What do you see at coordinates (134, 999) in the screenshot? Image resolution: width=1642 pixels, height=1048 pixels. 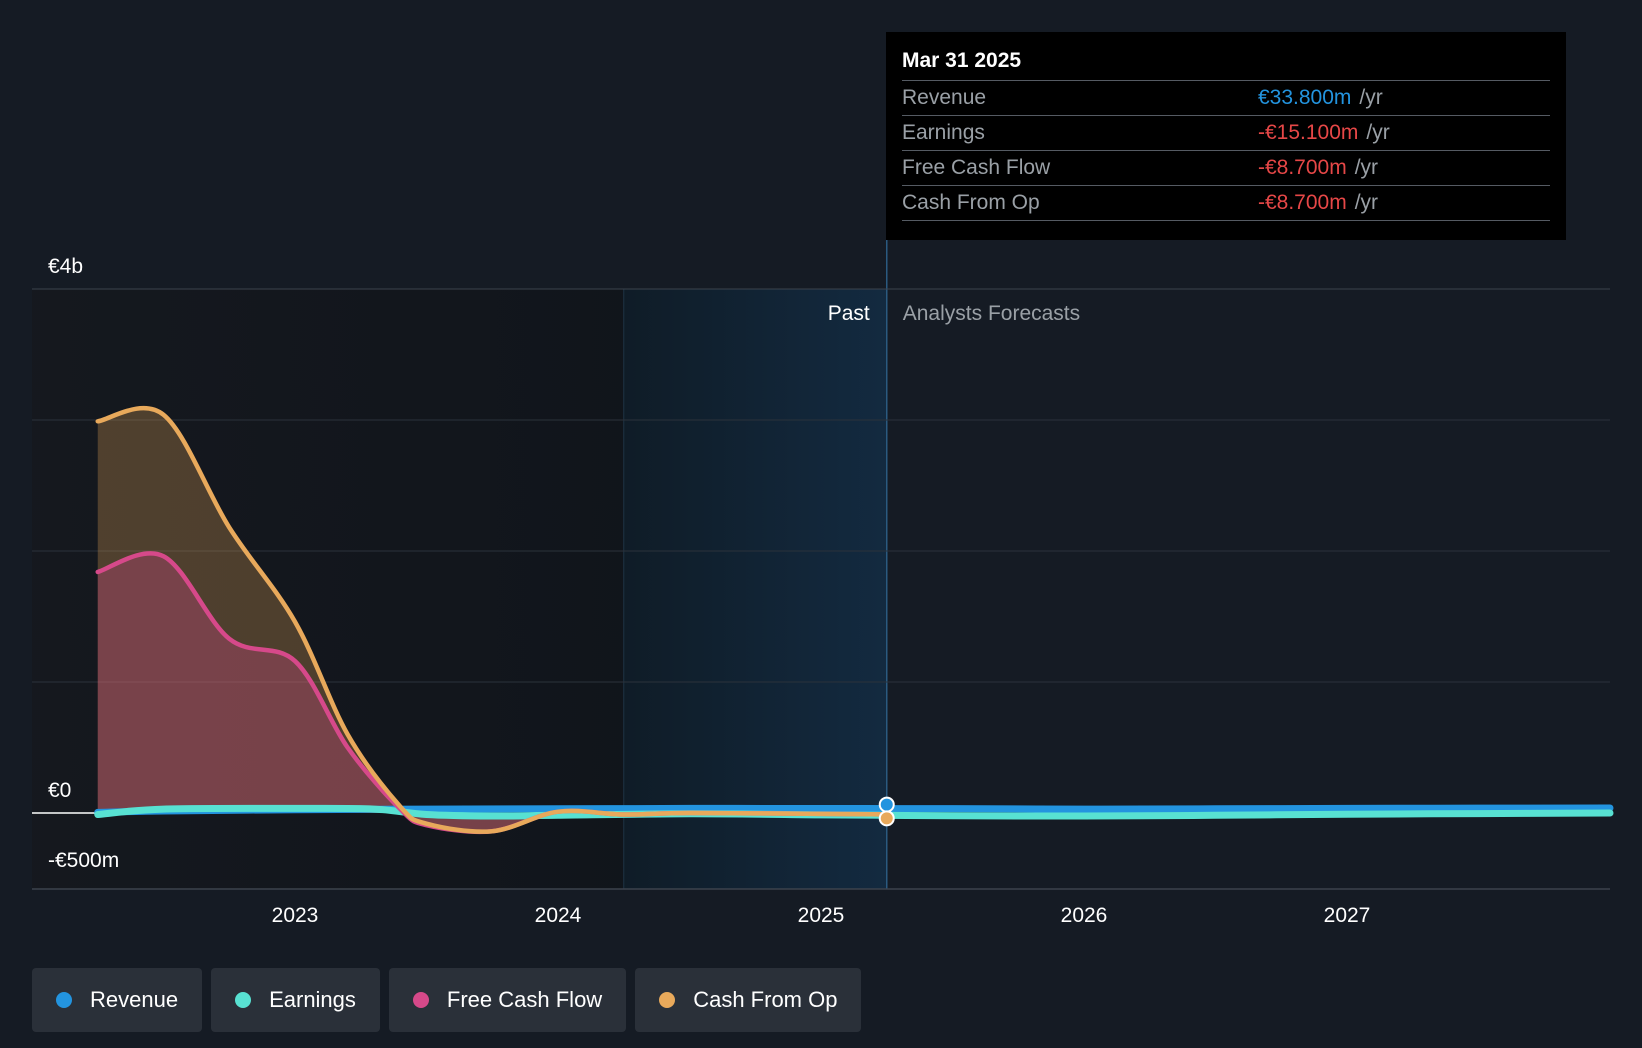 I see `legend-label: Revenue` at bounding box center [134, 999].